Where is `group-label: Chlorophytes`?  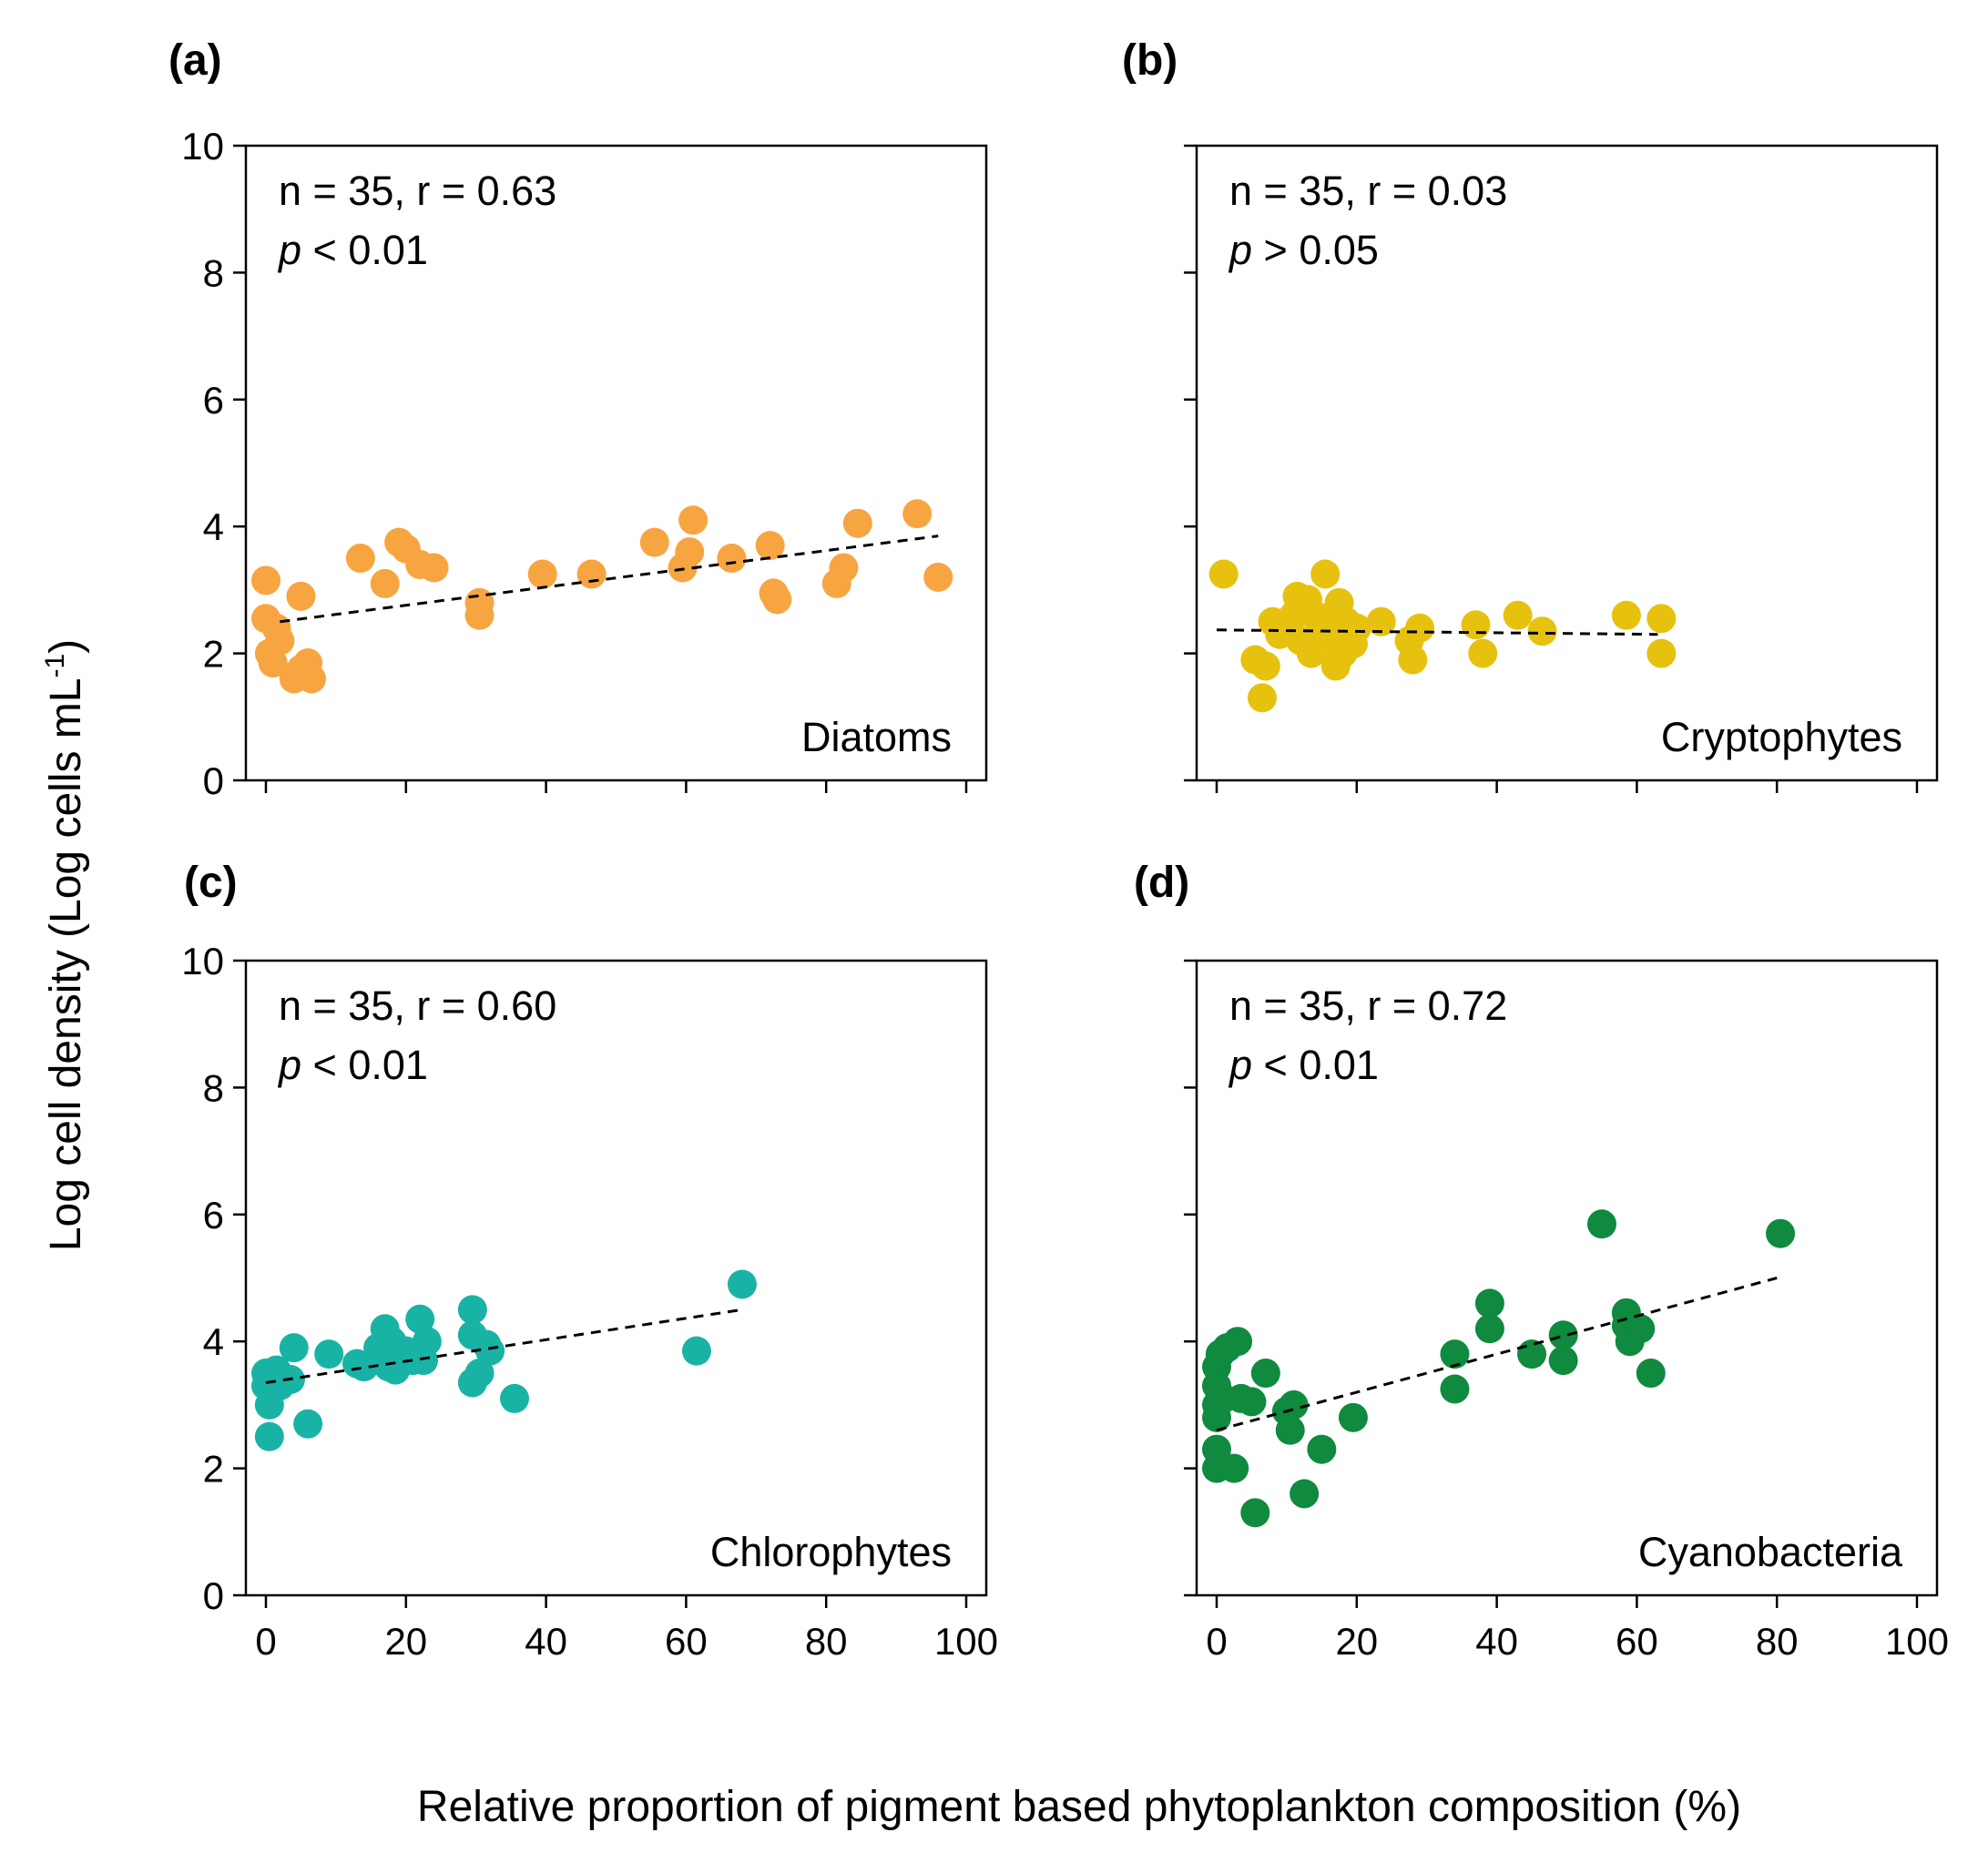 group-label: Chlorophytes is located at coordinates (831, 1552).